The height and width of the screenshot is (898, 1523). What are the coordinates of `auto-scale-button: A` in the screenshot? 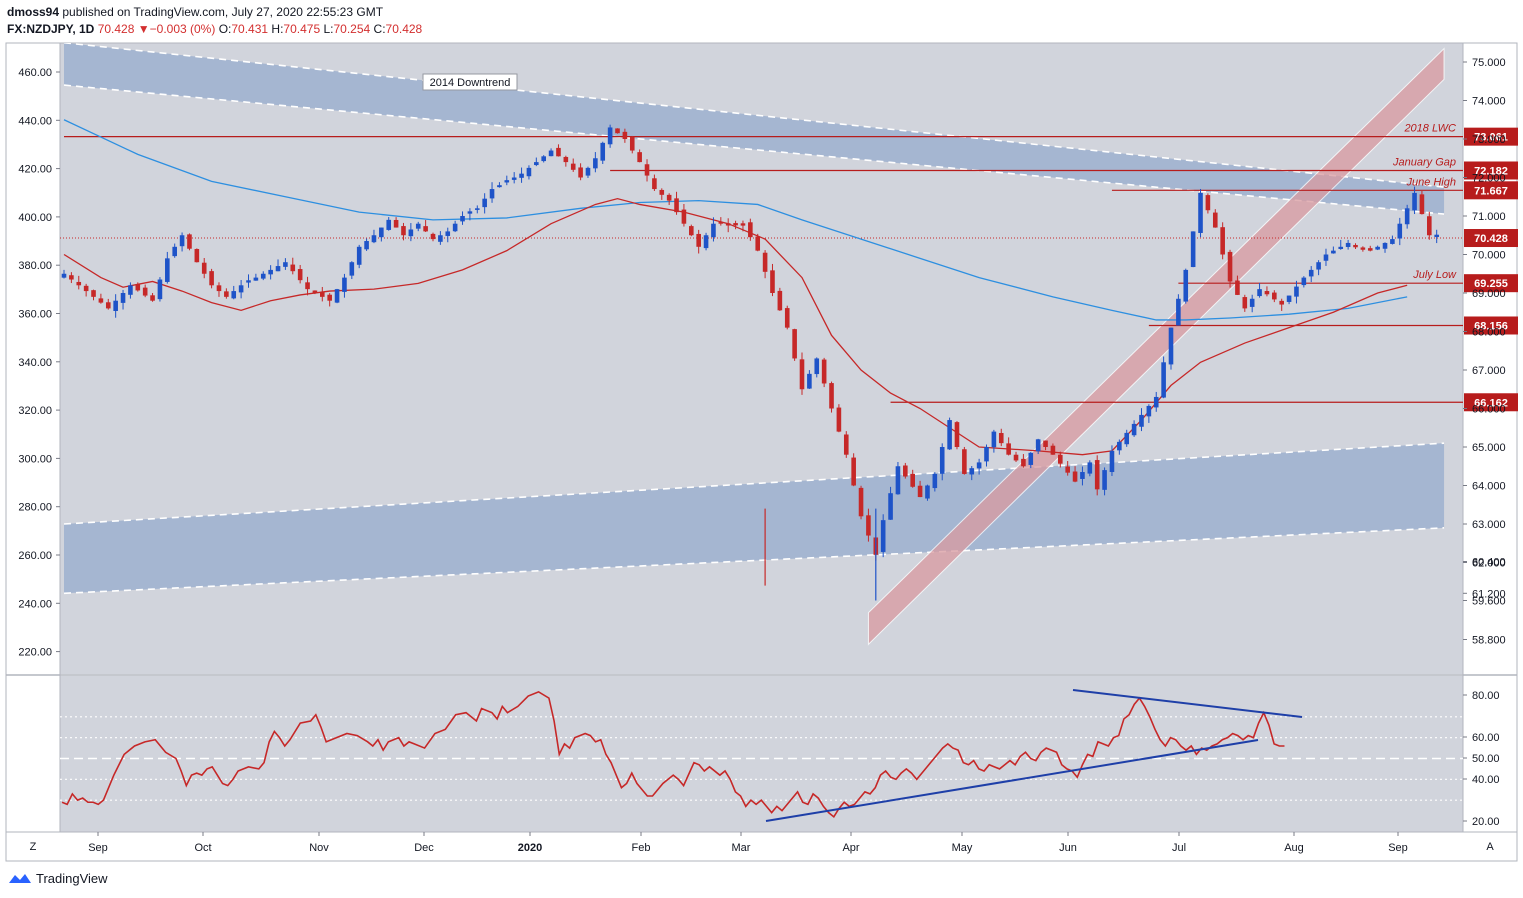 It's located at (1490, 847).